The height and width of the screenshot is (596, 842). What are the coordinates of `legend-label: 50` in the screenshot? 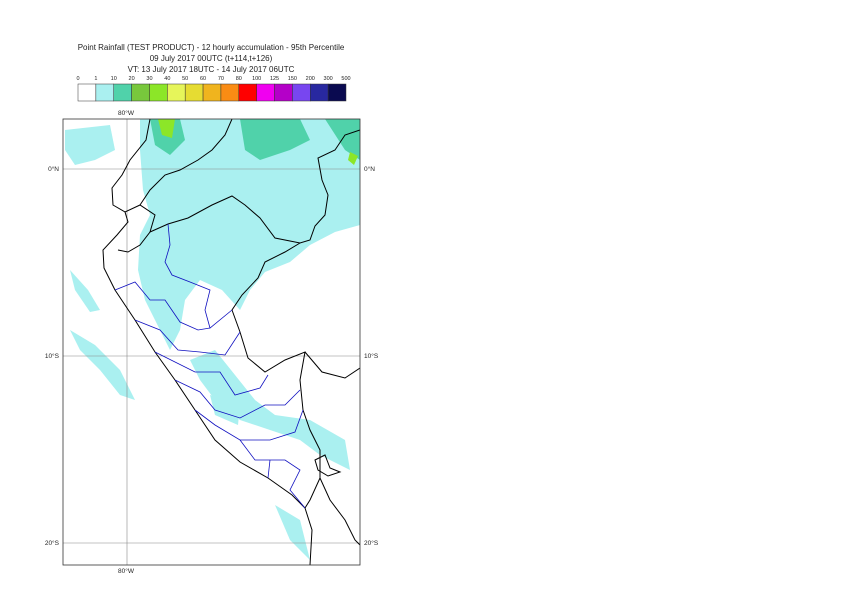 It's located at (185, 79).